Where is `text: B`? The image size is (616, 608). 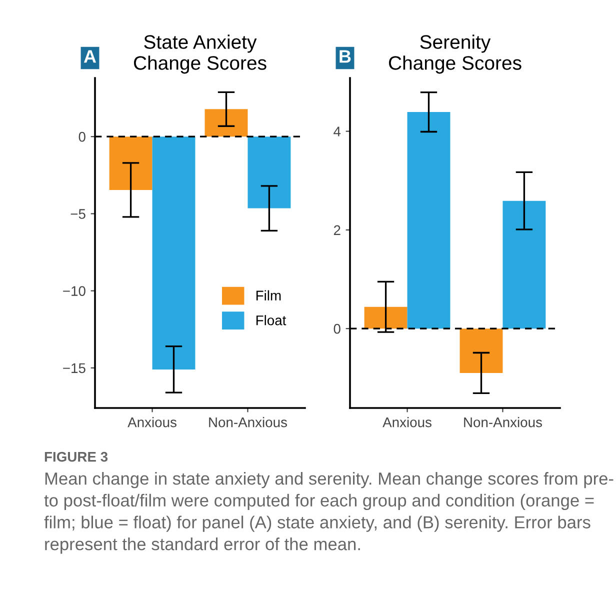
text: B is located at coordinates (345, 56).